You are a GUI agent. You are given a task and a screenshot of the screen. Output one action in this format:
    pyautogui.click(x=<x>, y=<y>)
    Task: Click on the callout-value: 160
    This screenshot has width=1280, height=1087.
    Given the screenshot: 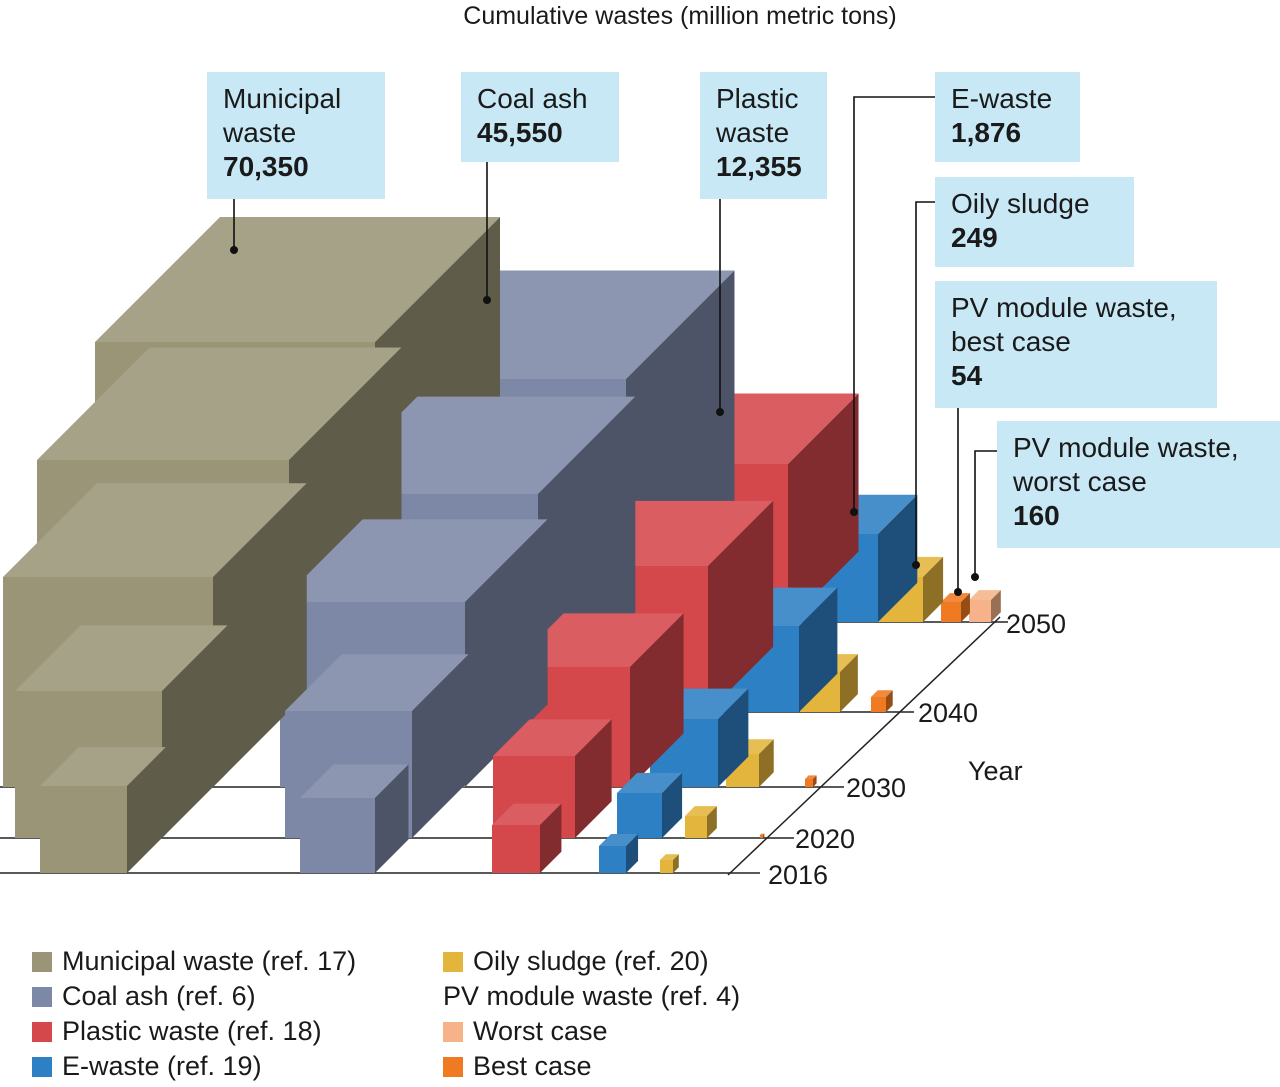 What is the action you would take?
    pyautogui.click(x=1036, y=515)
    